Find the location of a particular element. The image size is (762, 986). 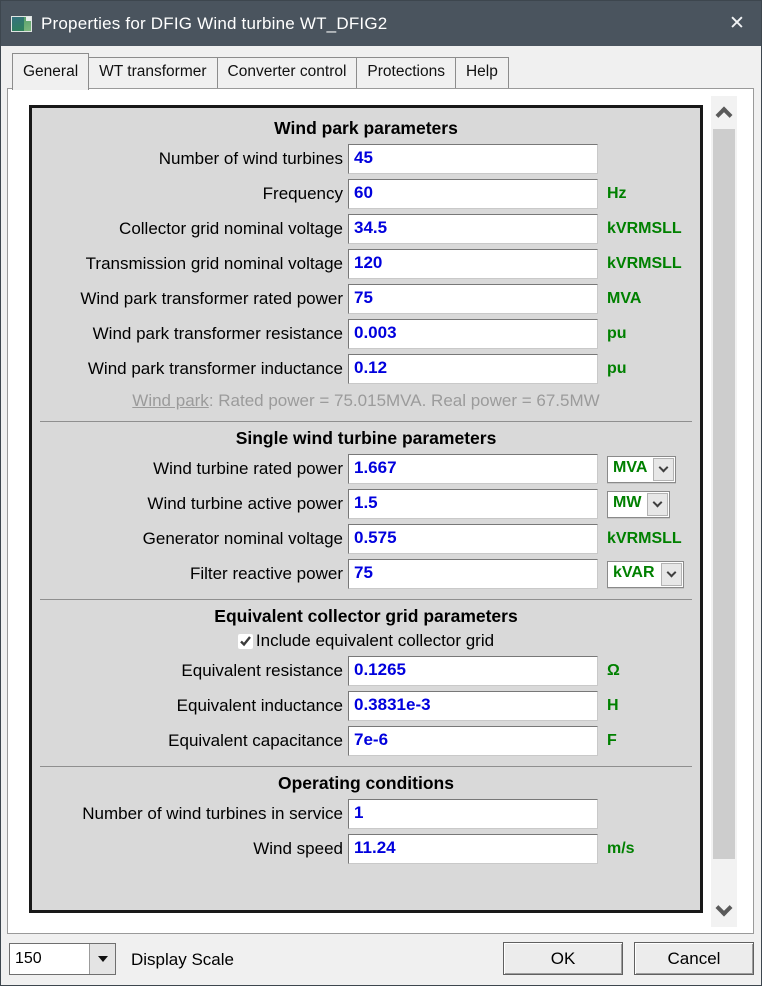

rated-power-unit-select: MVA is located at coordinates (642, 469).